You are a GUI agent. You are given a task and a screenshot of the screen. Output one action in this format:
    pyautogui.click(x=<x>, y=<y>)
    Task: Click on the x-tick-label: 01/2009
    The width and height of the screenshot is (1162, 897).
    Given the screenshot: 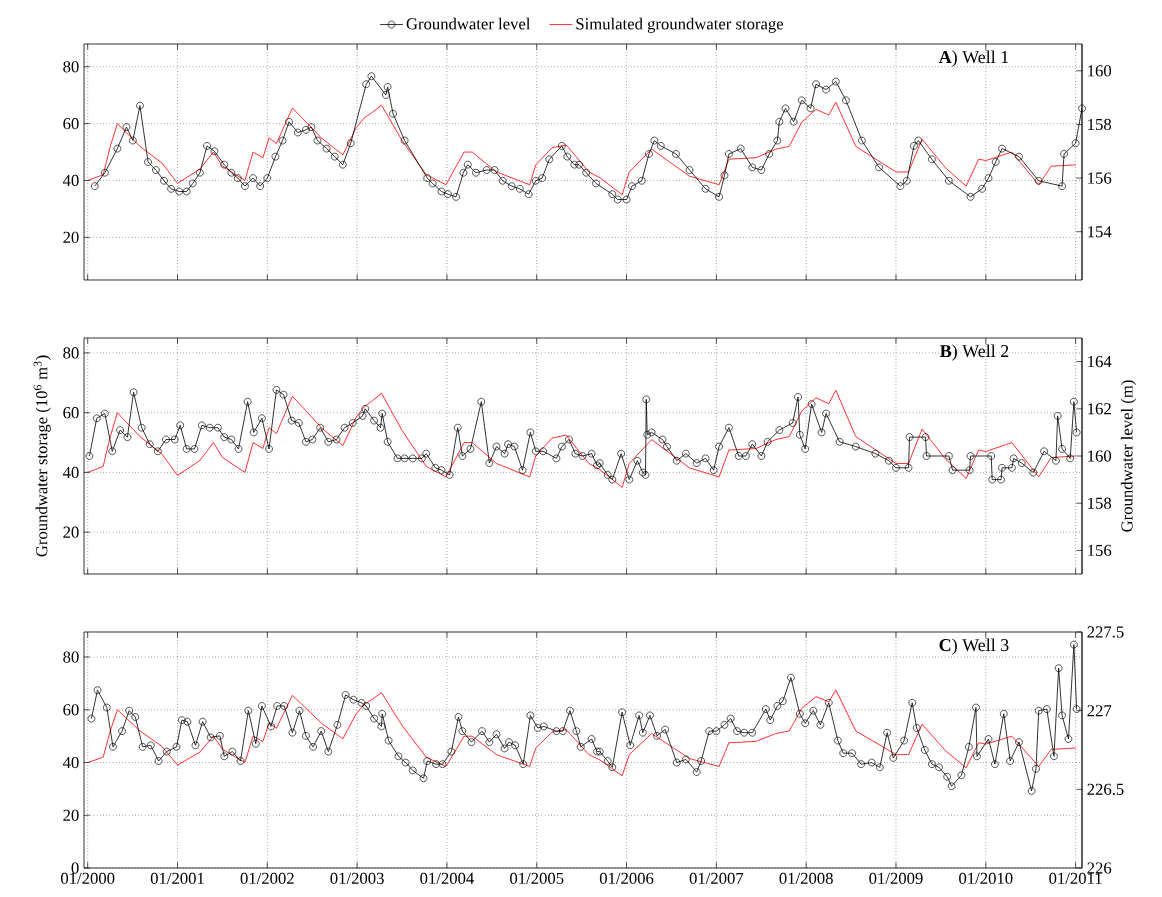 What is the action you would take?
    pyautogui.click(x=896, y=878)
    